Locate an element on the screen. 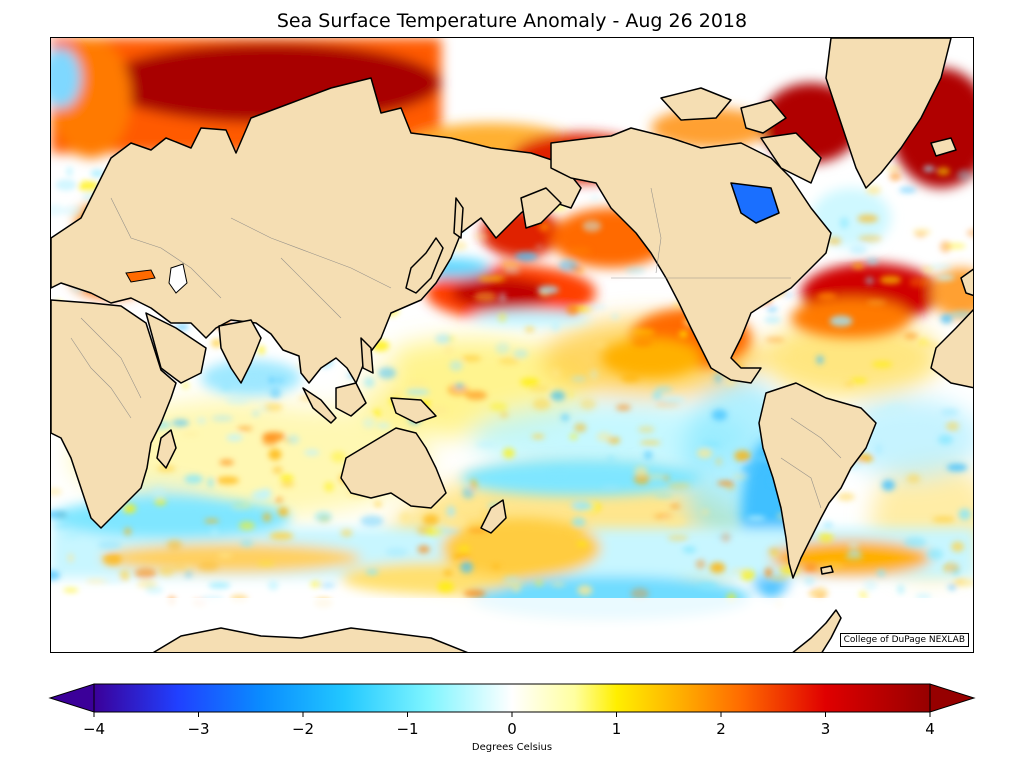 The image size is (1024, 768). iceland-landmass is located at coordinates (943, 147).